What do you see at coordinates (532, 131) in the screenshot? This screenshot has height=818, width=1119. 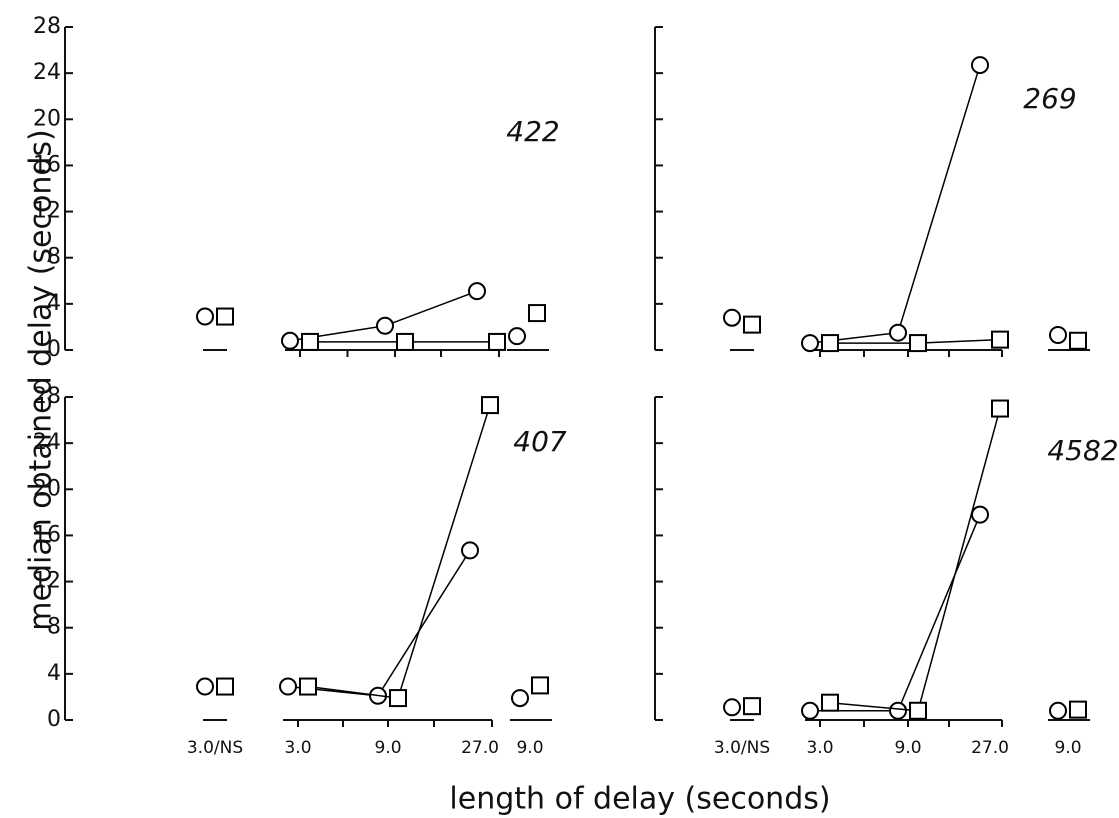 I see `panel-label: 422` at bounding box center [532, 131].